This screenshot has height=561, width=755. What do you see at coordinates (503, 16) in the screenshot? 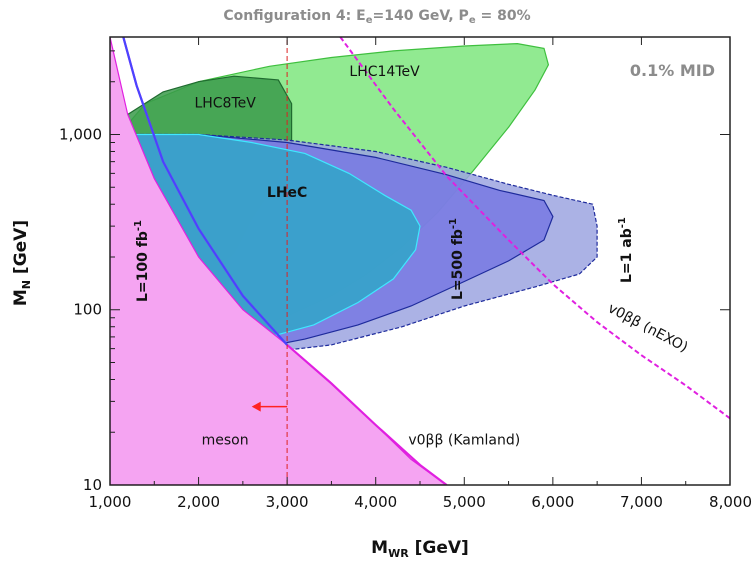
I see `title-part-c: = 80%` at bounding box center [503, 16].